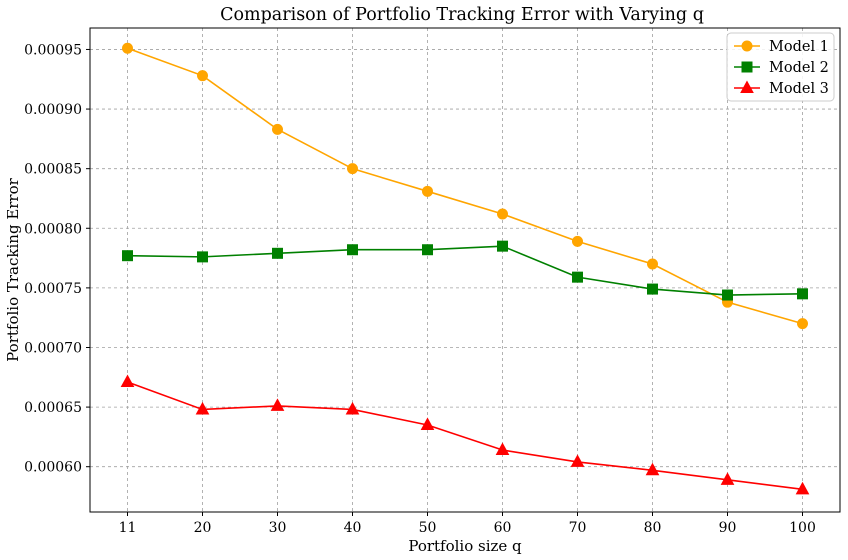 This screenshot has height=560, width=848. Describe the element at coordinates (467, 524) in the screenshot. I see `x-axis-ticks: 11 20 30 40 50 60 70 80 90 100` at that location.